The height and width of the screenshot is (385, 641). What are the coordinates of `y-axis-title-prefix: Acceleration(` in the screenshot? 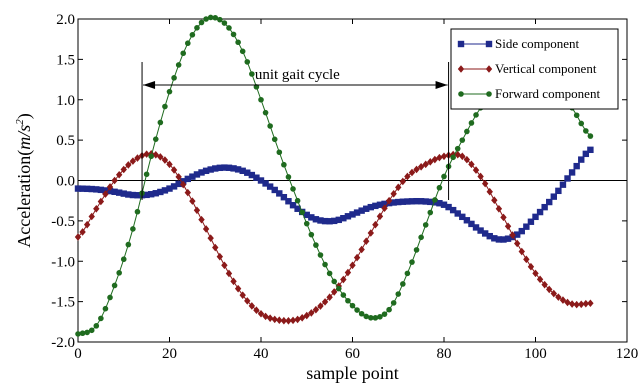 It's located at (24, 199).